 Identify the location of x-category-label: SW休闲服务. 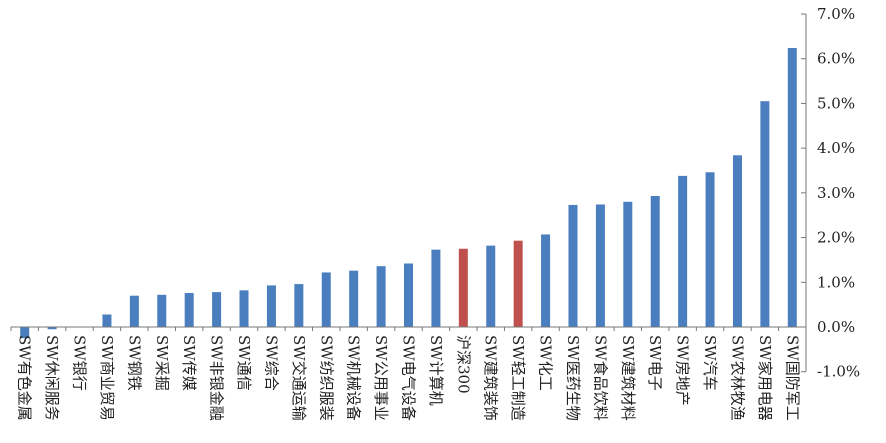
(52, 378).